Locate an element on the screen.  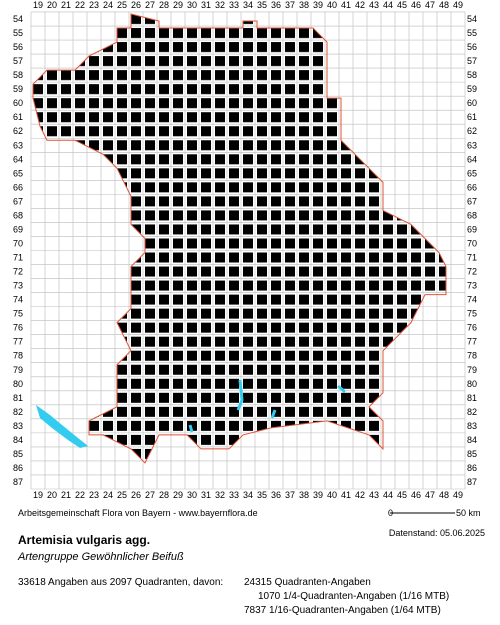
row-label: 63 is located at coordinates (472, 145).